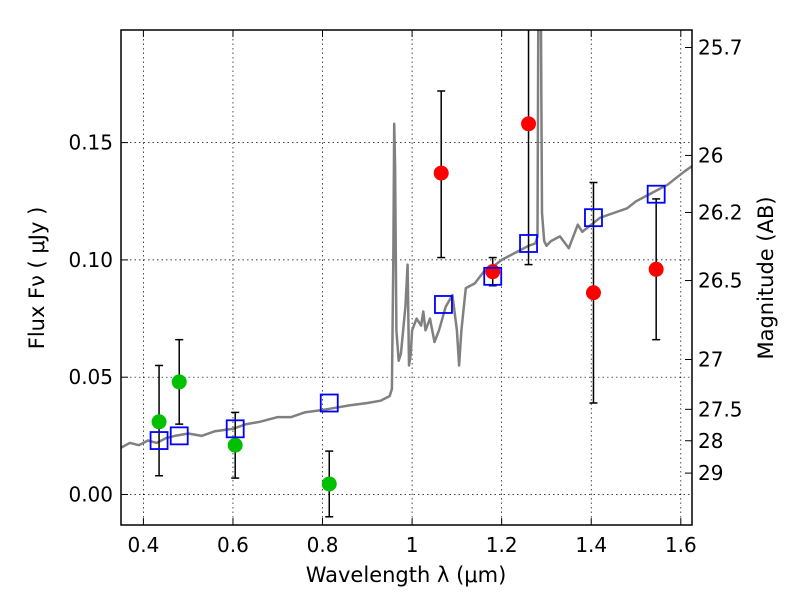  What do you see at coordinates (720, 47) in the screenshot?
I see `y2-tick-label: 25.7` at bounding box center [720, 47].